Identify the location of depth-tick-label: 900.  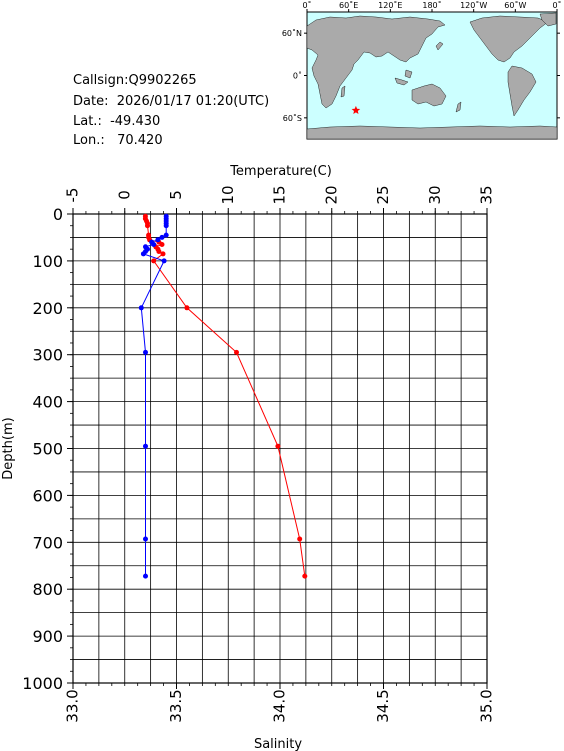
(47, 636).